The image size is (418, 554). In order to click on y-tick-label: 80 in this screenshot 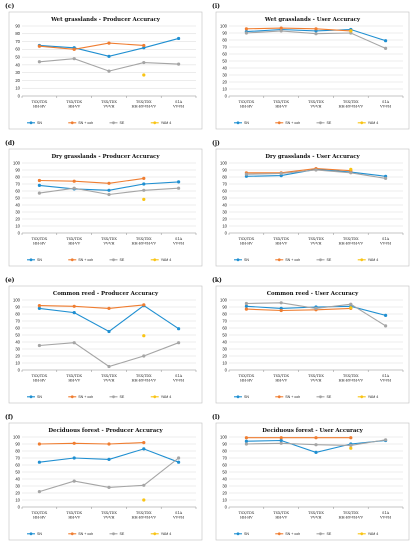, I will do `click(17, 176)`.